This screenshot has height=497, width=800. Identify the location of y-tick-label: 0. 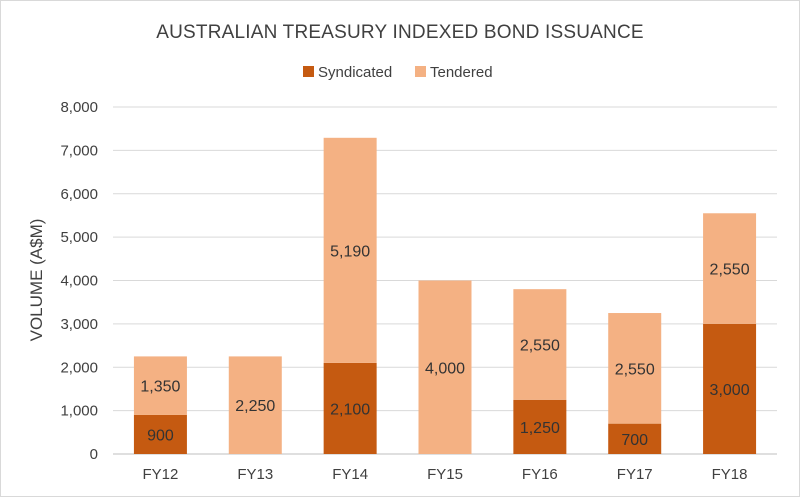
(94, 454).